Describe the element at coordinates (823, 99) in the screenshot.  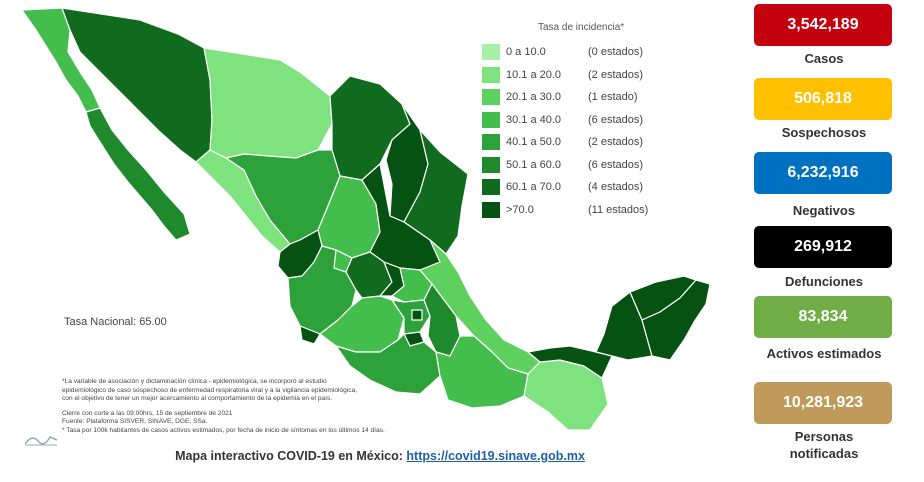
I see `stat-value: 506,818` at that location.